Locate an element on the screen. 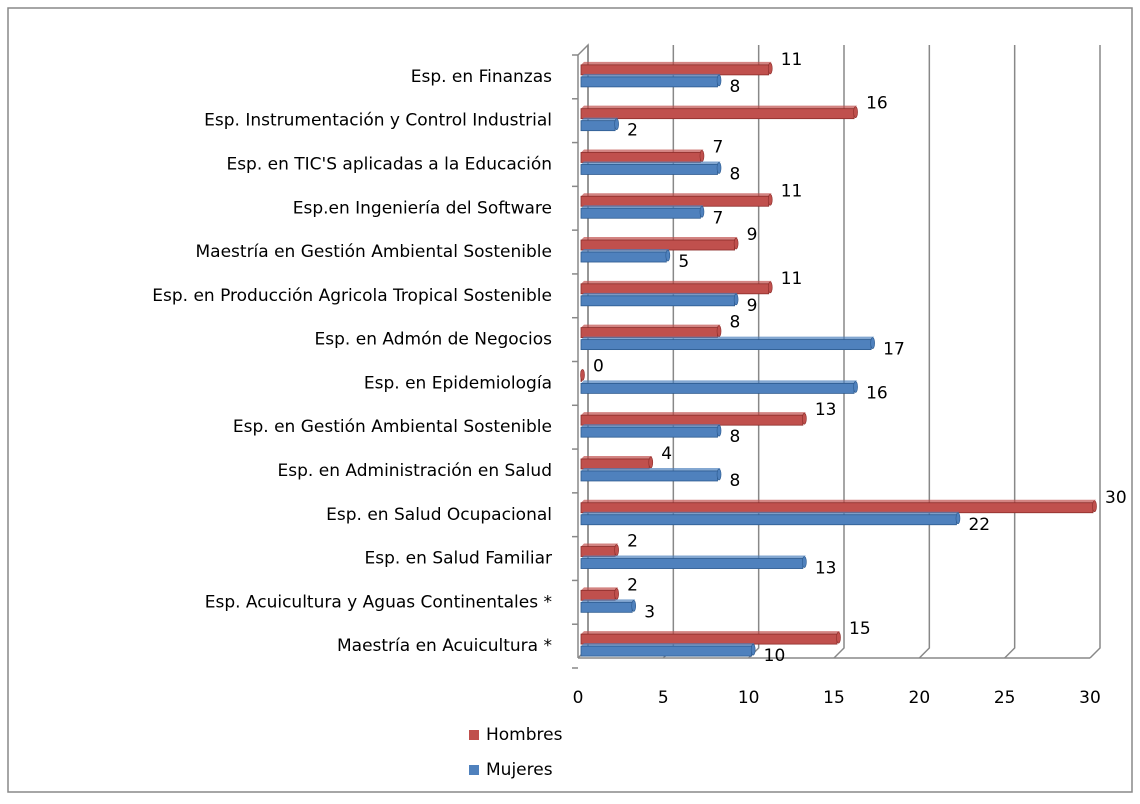 The width and height of the screenshot is (1140, 804). legend-label: Mujeres is located at coordinates (519, 770).